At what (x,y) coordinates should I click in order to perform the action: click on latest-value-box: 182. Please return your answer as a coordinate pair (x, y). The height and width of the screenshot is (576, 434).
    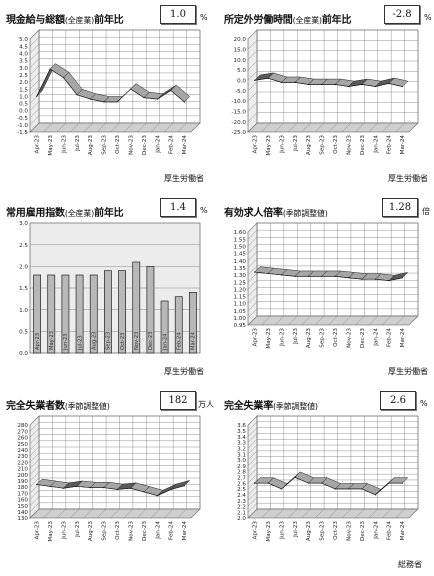
    Looking at the image, I should click on (178, 400).